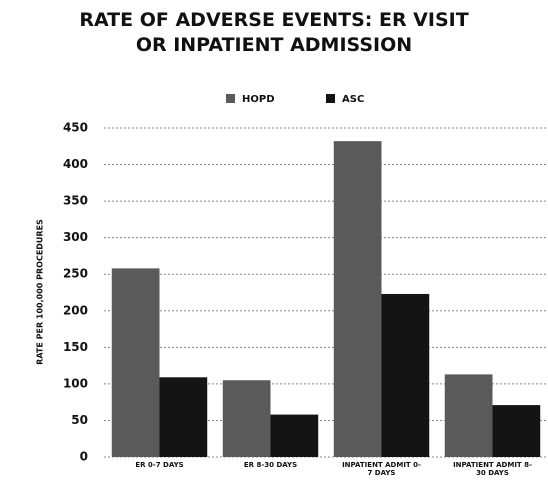  I want to click on x-tick-label: ER 8-30 DAYS, so click(270, 465).